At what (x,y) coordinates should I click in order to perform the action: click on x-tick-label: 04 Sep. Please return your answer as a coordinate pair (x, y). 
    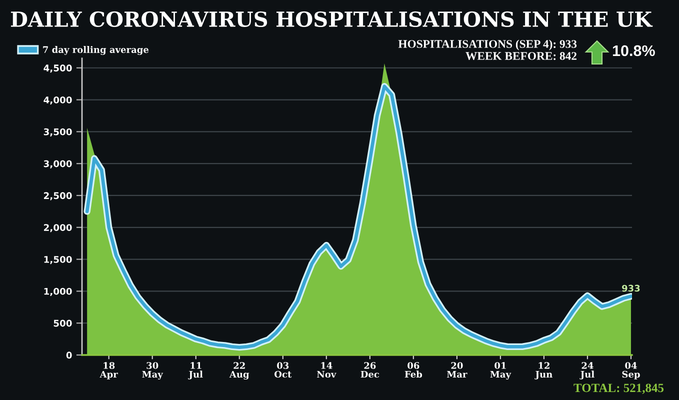
    Looking at the image, I should click on (631, 371).